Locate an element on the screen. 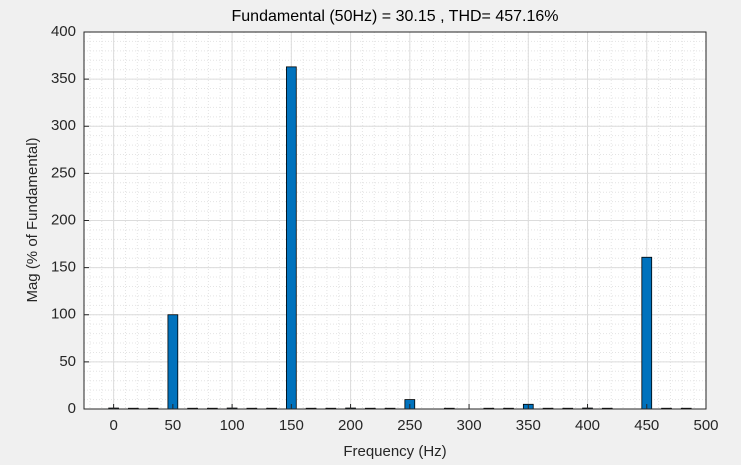  x-tick-label: 450 is located at coordinates (646, 425).